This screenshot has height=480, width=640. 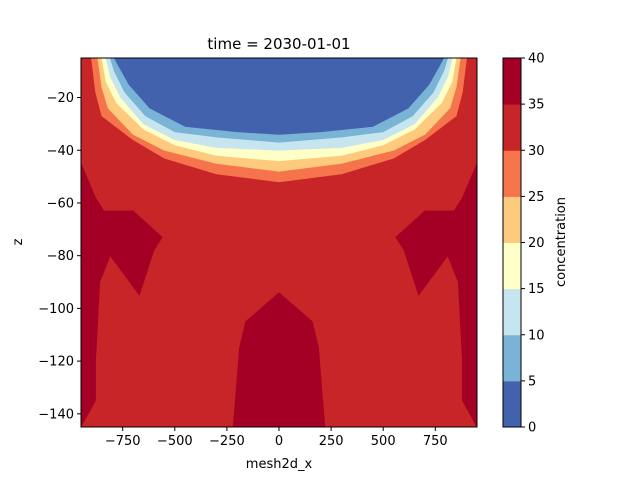 I want to click on colorbar, so click(x=512, y=243).